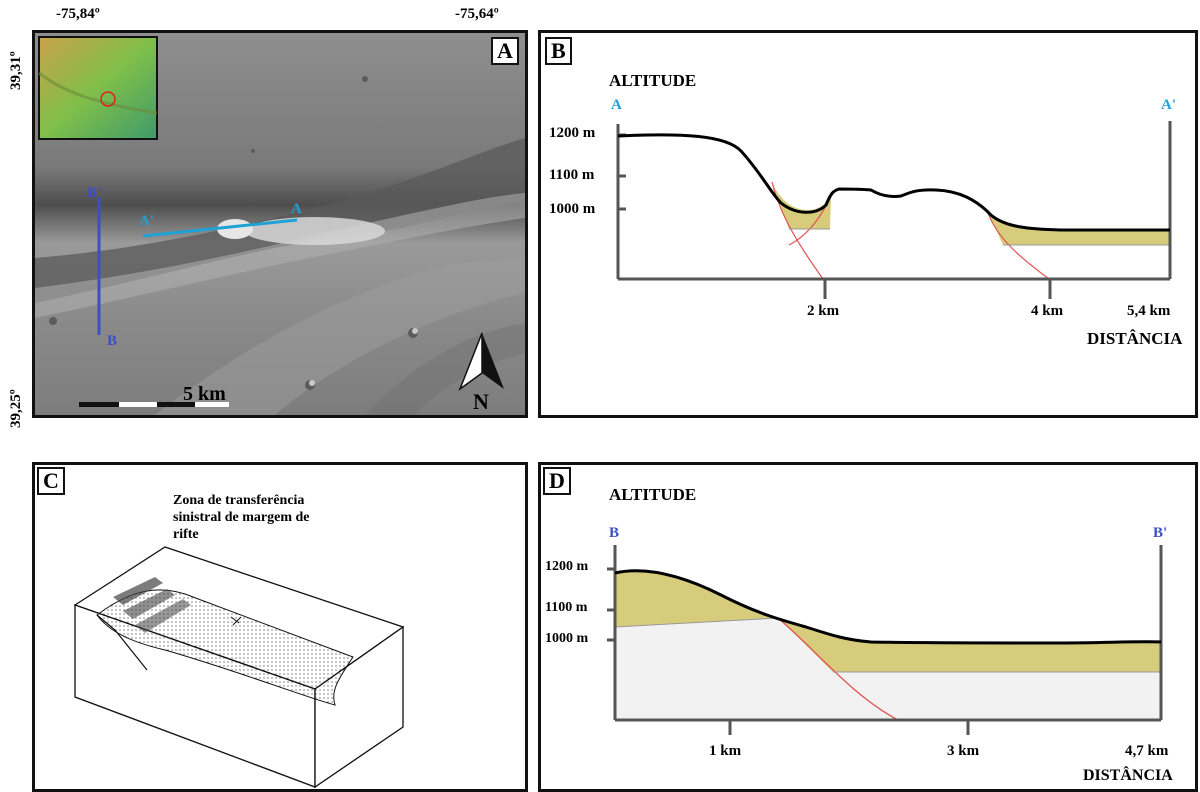  What do you see at coordinates (616, 105) in the screenshot?
I see `profile-start-label: A` at bounding box center [616, 105].